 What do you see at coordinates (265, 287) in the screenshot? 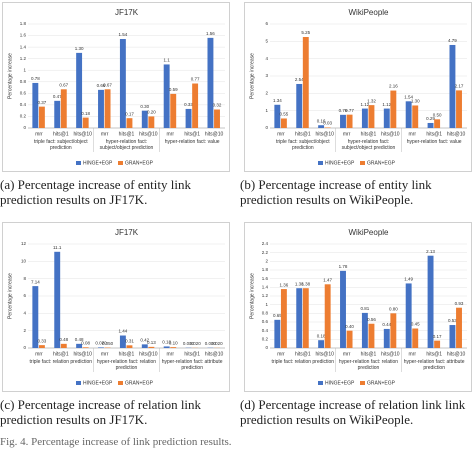
I see `y-tick-label: 1.4` at bounding box center [265, 287].